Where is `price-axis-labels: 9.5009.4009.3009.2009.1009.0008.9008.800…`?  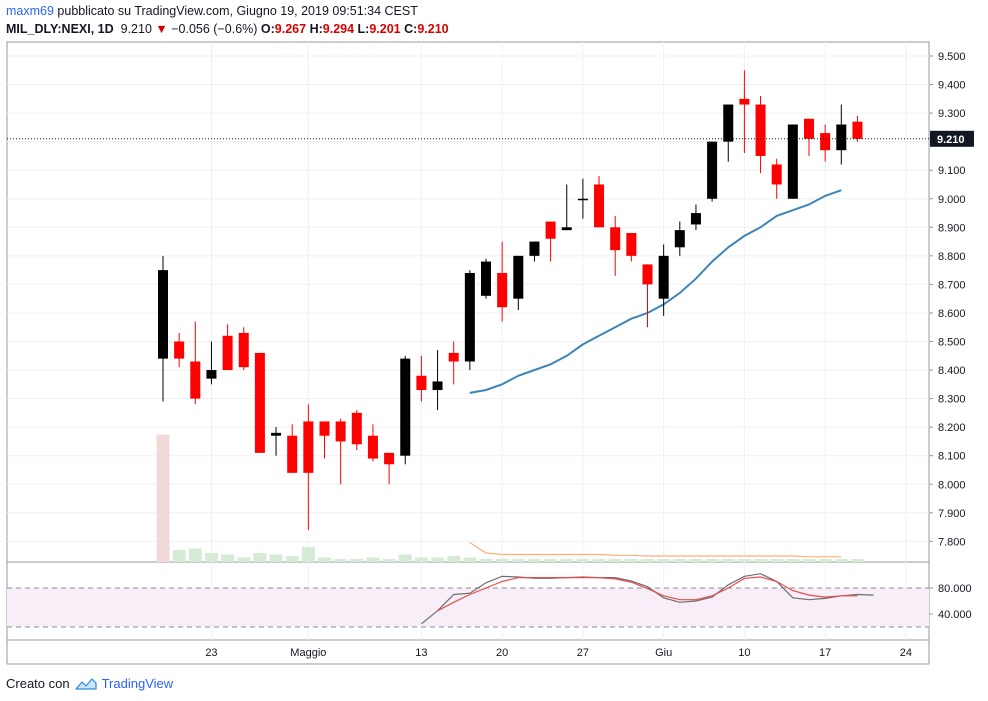
price-axis-labels: 9.5009.4009.3009.2009.1009.0008.9008.800… is located at coordinates (947, 299).